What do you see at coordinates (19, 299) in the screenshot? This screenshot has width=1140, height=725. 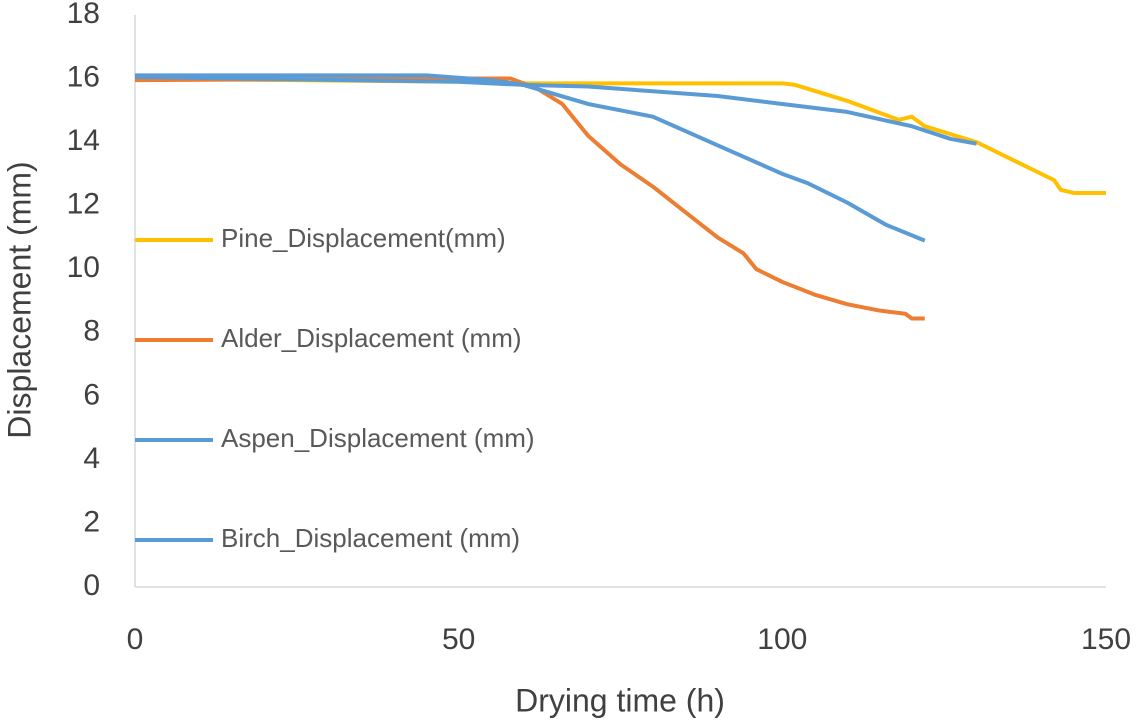 I see `y-axis-title: Displacement (mm)` at bounding box center [19, 299].